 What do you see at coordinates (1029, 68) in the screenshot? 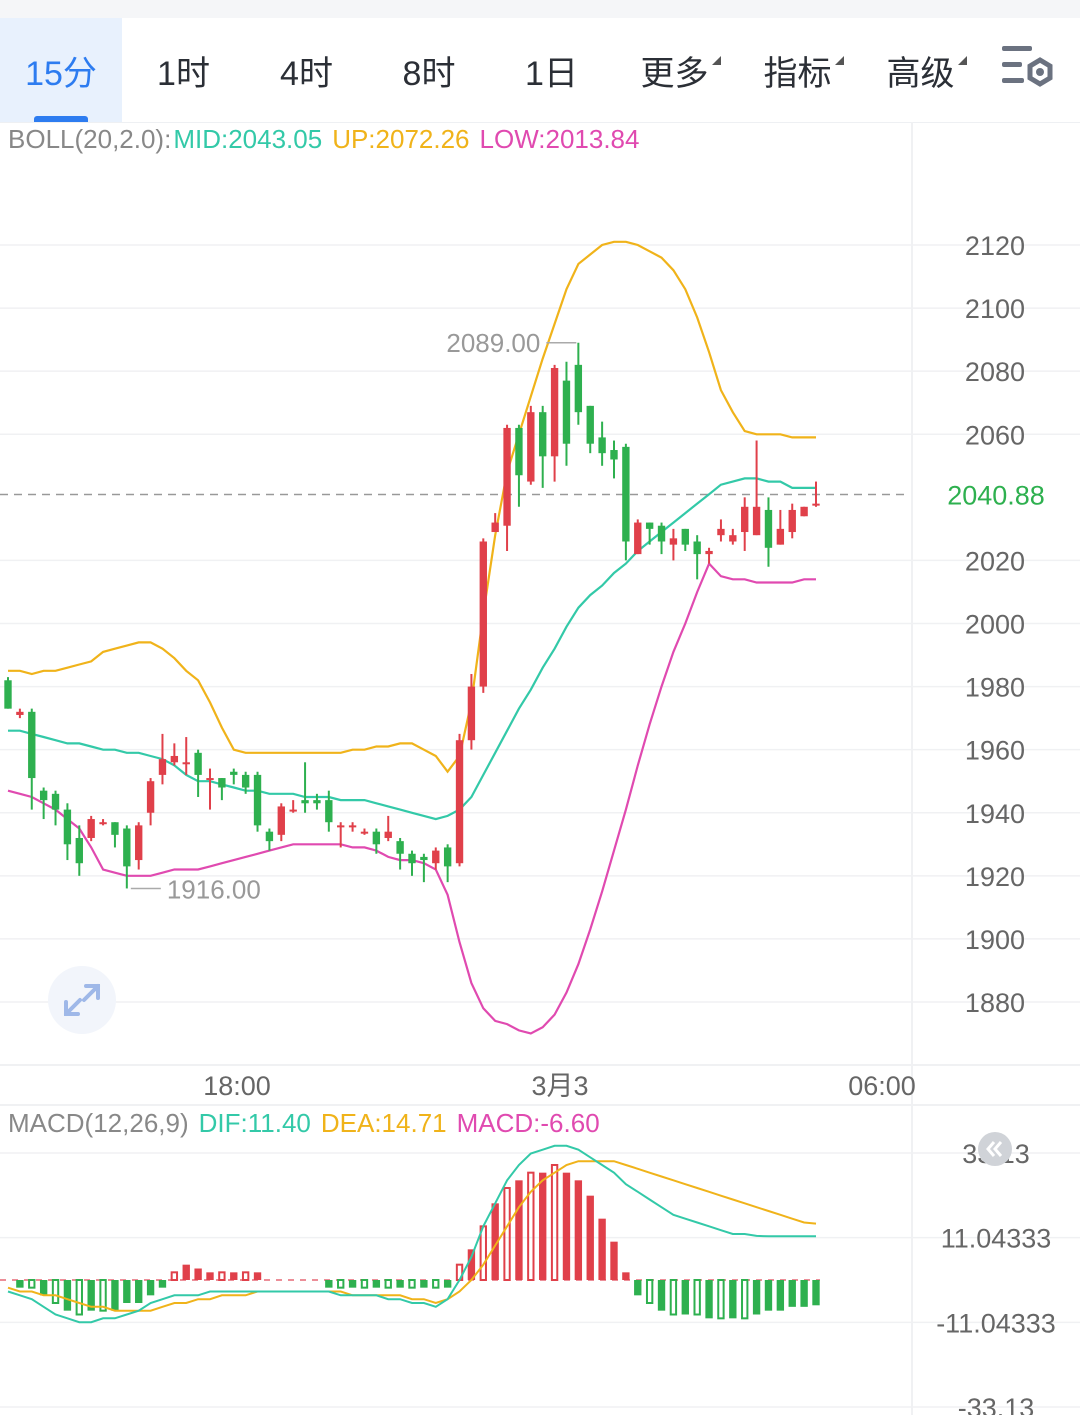
I see `chart-settings-icon` at bounding box center [1029, 68].